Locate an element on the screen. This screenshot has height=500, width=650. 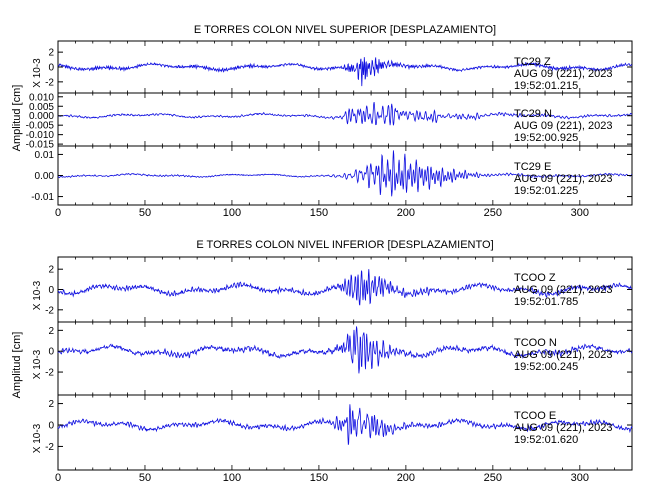
panel-frame is located at coordinates (345, 432).